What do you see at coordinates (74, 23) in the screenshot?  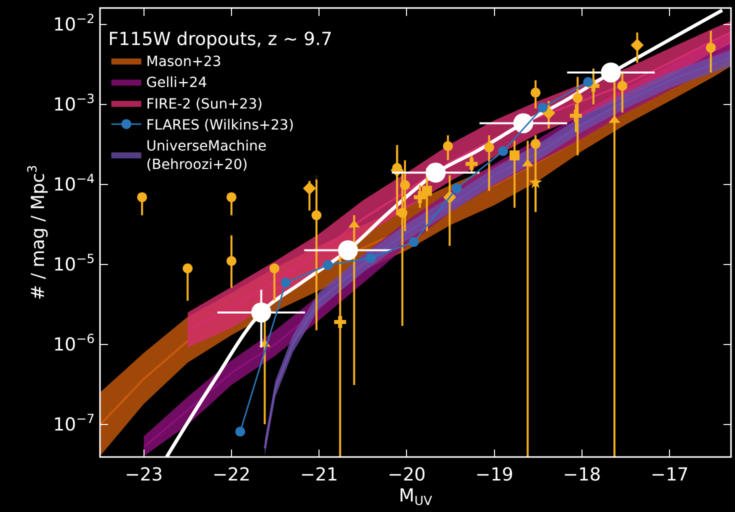 I see `y-tick-label: 10$^{−2}$` at bounding box center [74, 23].